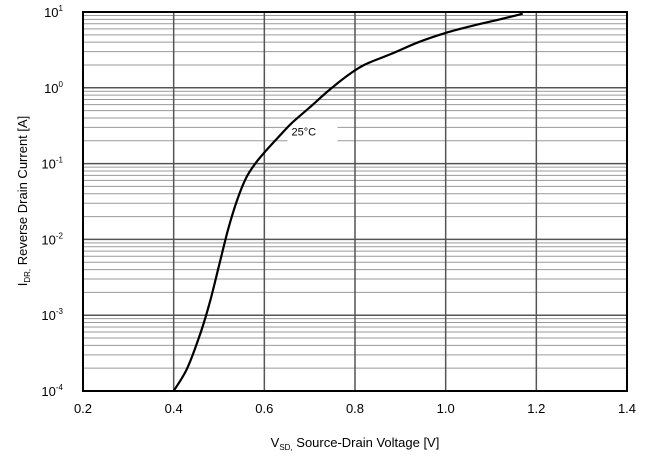 The image size is (651, 458). I want to click on y-tick-label: 10⁰, so click(53, 88).